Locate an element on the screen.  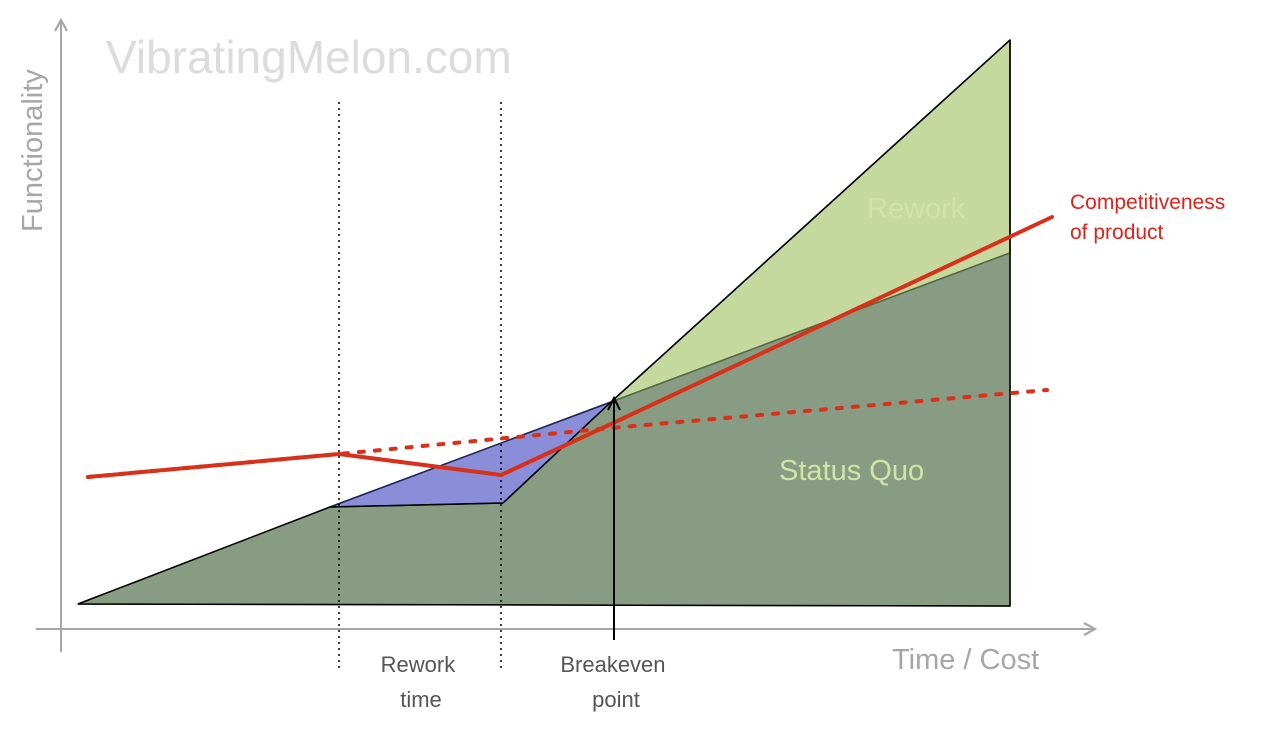
watermark-text: VibratingMelon.com is located at coordinates (309, 57).